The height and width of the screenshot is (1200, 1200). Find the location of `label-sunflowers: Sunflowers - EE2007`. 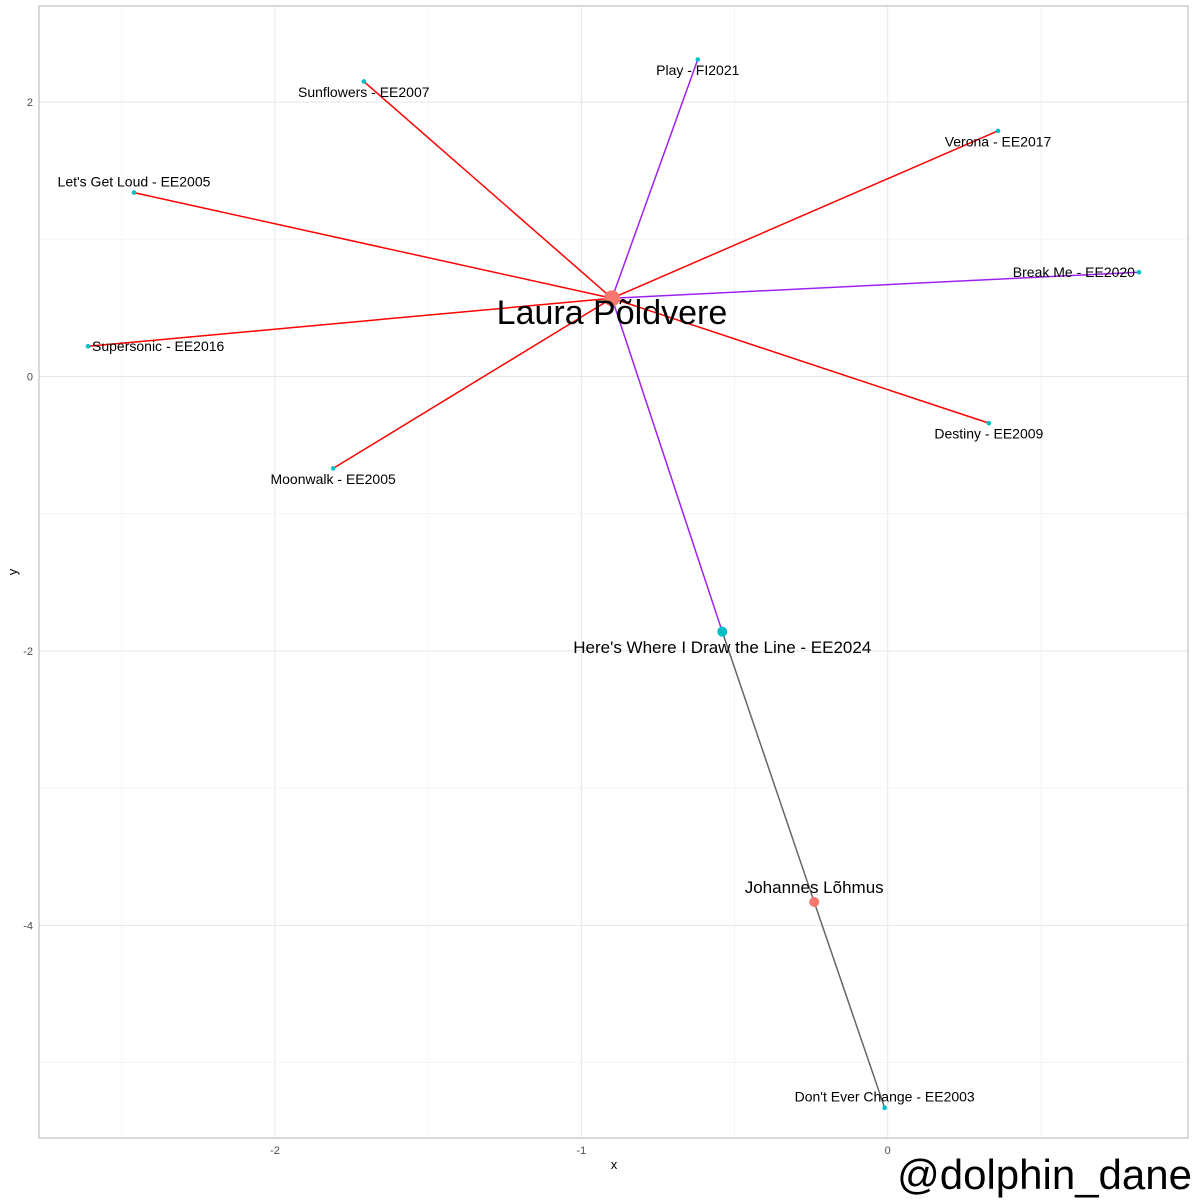

label-sunflowers: Sunflowers - EE2007 is located at coordinates (364, 92).